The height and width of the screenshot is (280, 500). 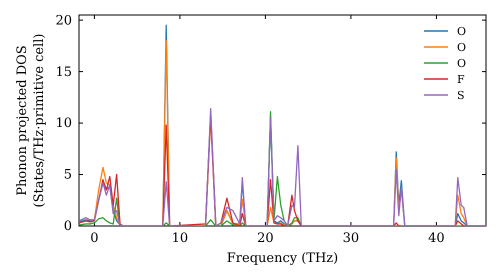 What do you see at coordinates (63, 20) in the screenshot?
I see `y-tick-label: 20` at bounding box center [63, 20].